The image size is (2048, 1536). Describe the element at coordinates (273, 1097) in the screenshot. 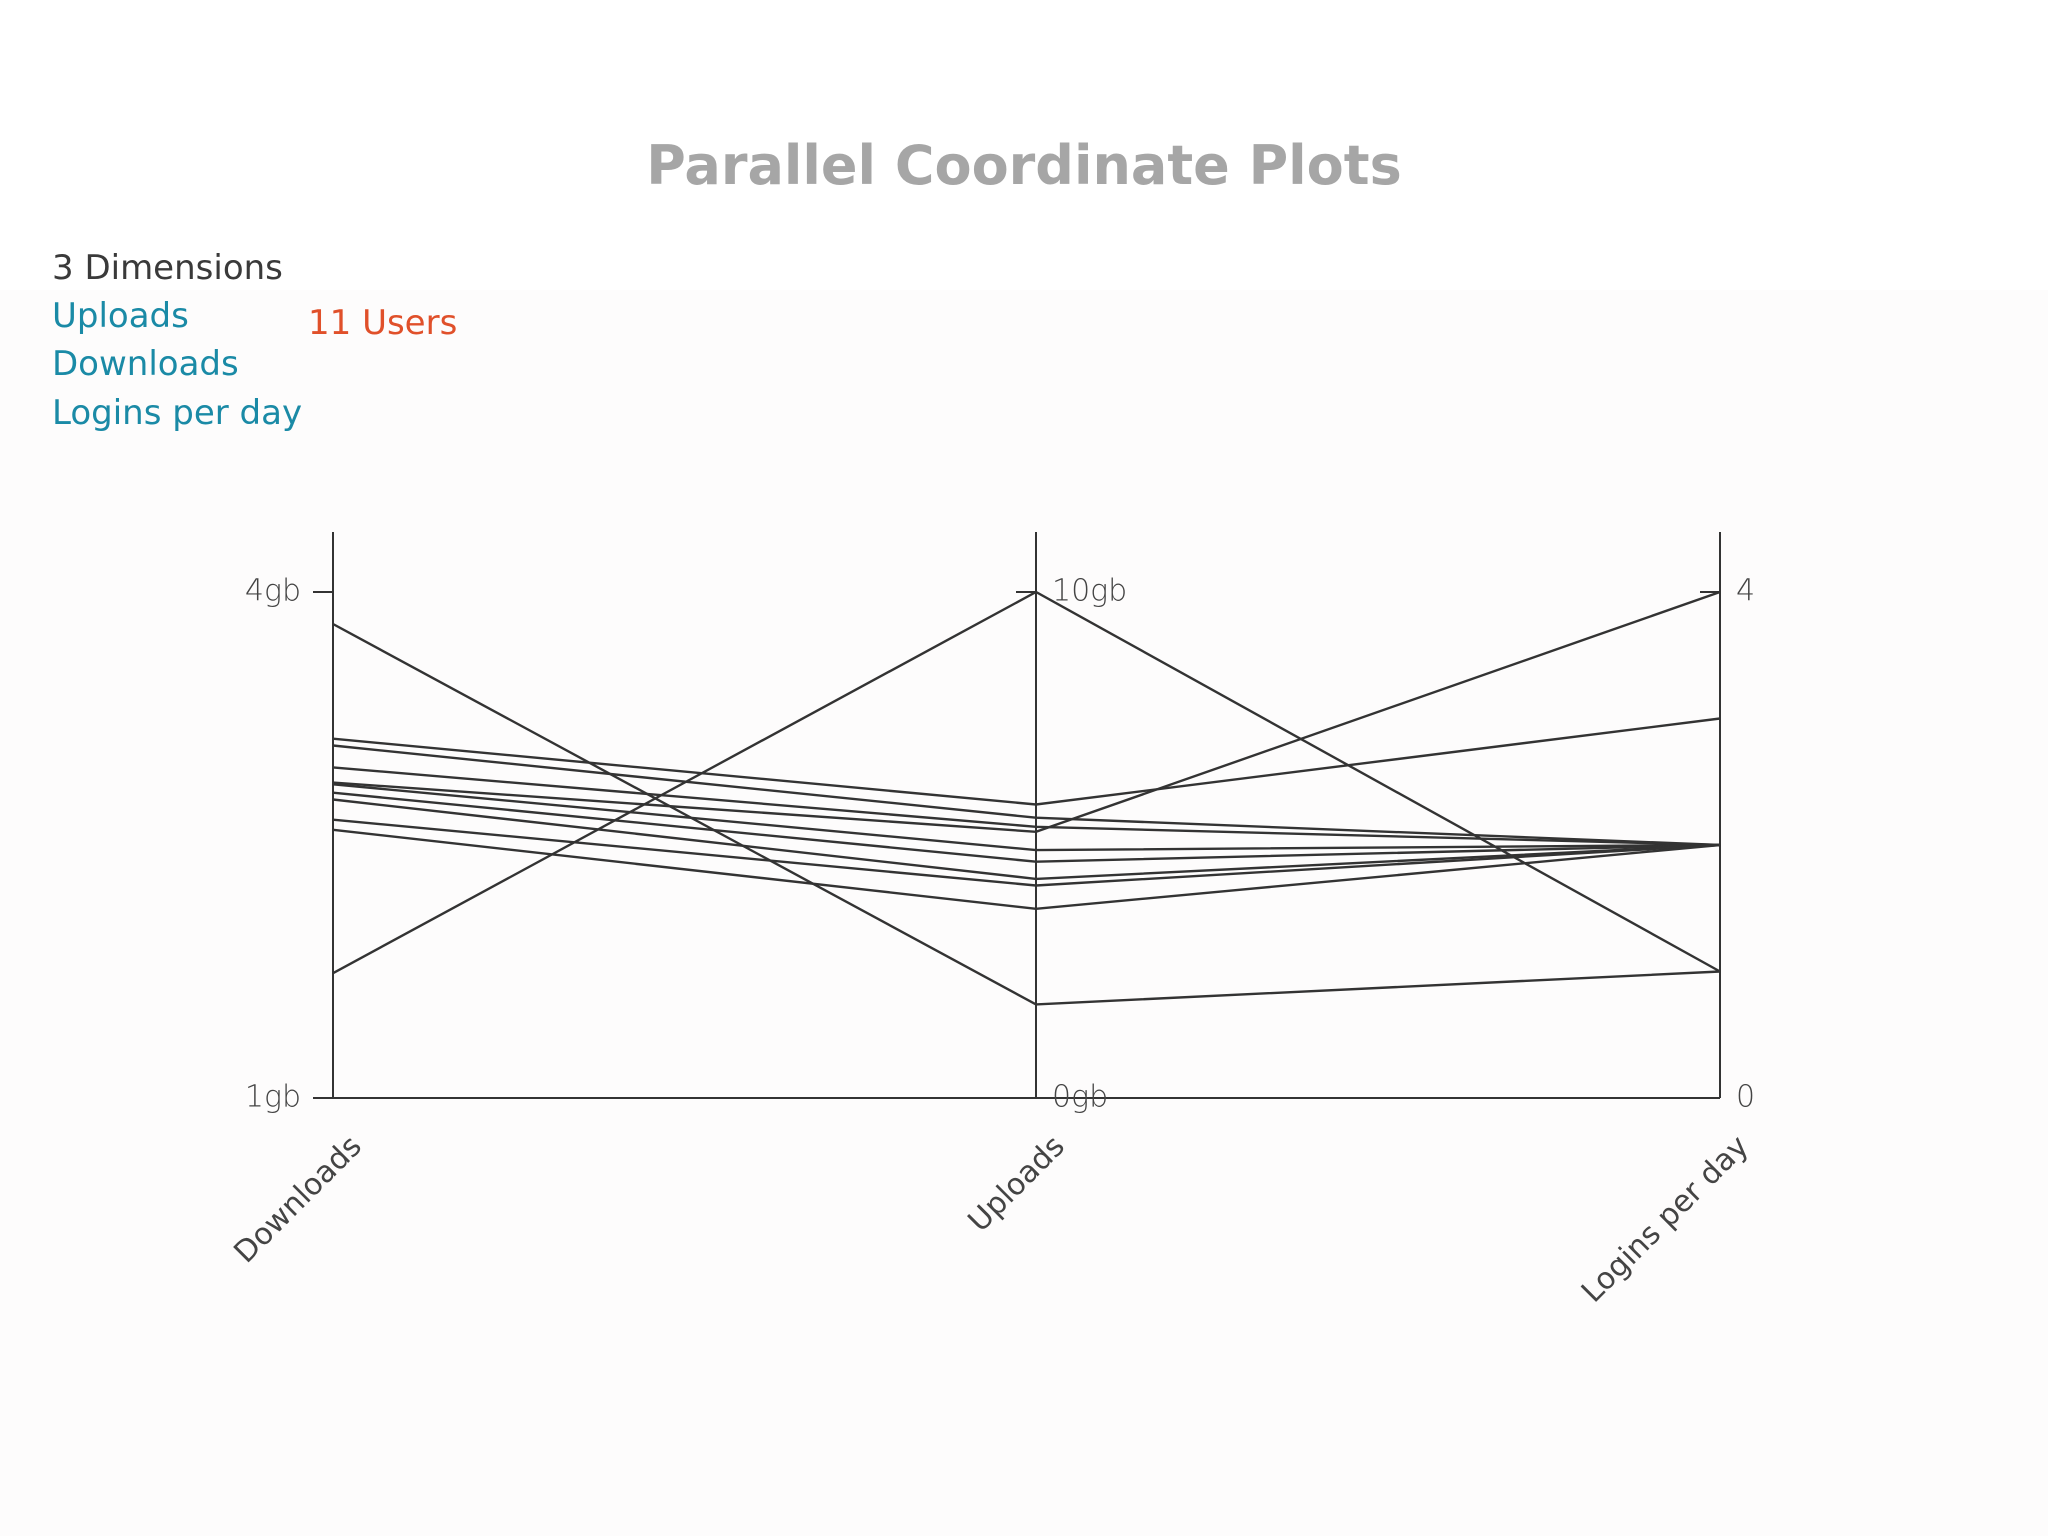

I see `tick-label: 1gb` at that location.